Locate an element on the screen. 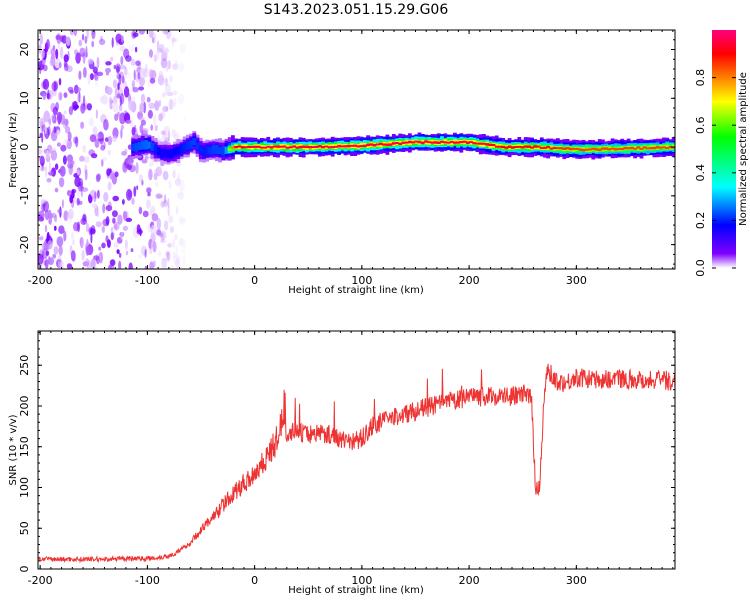 This screenshot has width=750, height=600. colorbar-ticks: 0.0 0.2 0.4 0.6 0.8 is located at coordinates (715, 173).